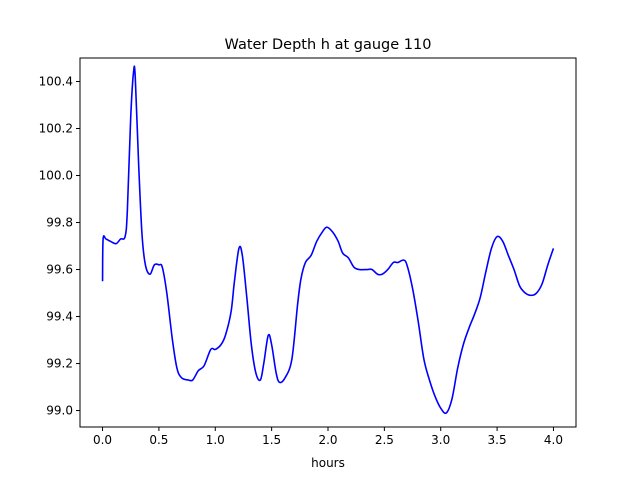  I want to click on y-tick-label: 99.0, so click(59, 411).